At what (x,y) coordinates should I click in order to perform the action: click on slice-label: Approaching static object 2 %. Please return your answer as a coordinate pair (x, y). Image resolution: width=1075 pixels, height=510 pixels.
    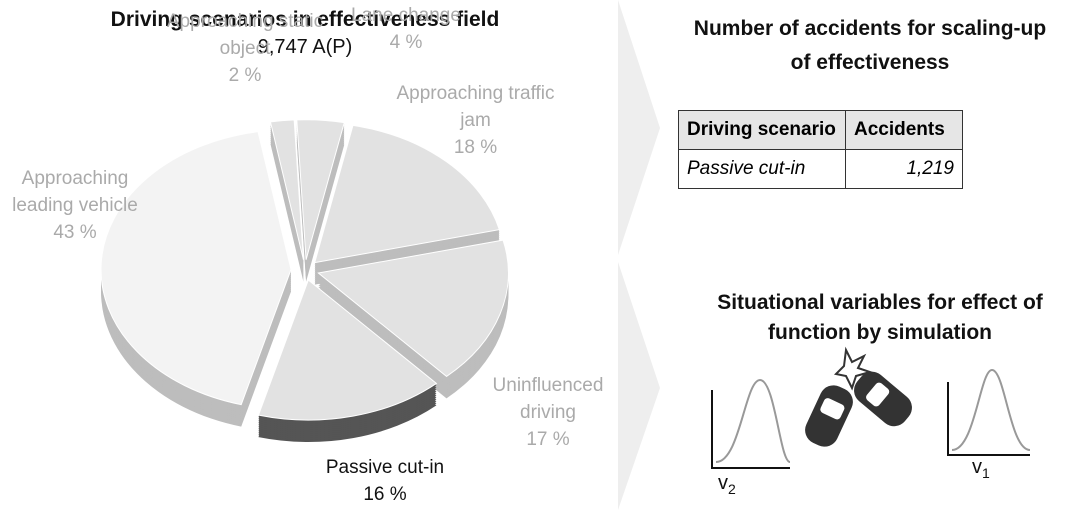
    Looking at the image, I should click on (245, 48).